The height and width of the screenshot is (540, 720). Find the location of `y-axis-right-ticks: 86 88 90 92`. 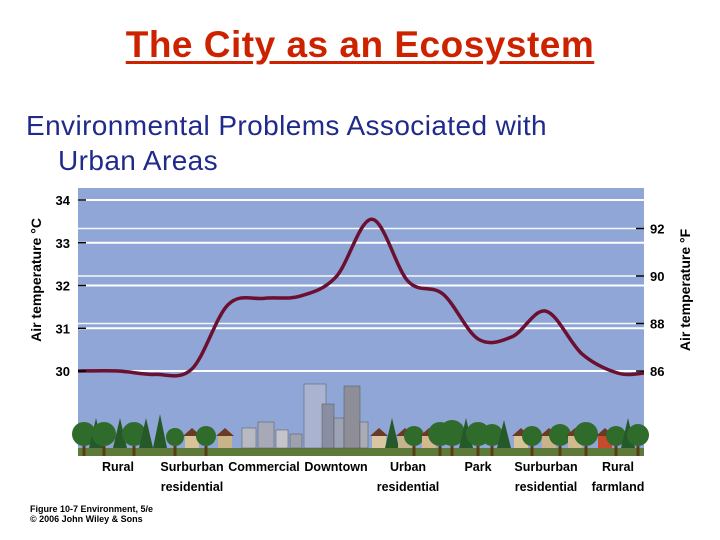

y-axis-right-ticks: 86 88 90 92 is located at coordinates (650, 300).